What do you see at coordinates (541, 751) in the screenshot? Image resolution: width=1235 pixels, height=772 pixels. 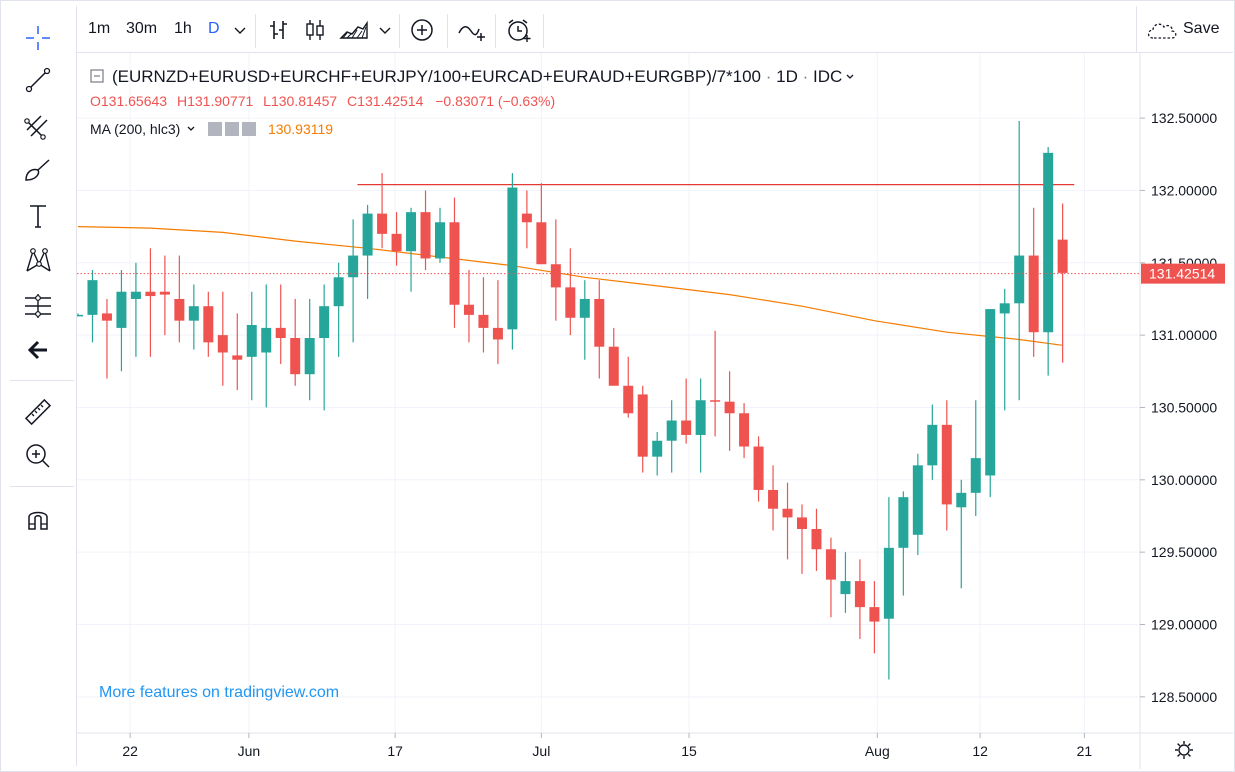 I see `x-tick-label: Jul` at bounding box center [541, 751].